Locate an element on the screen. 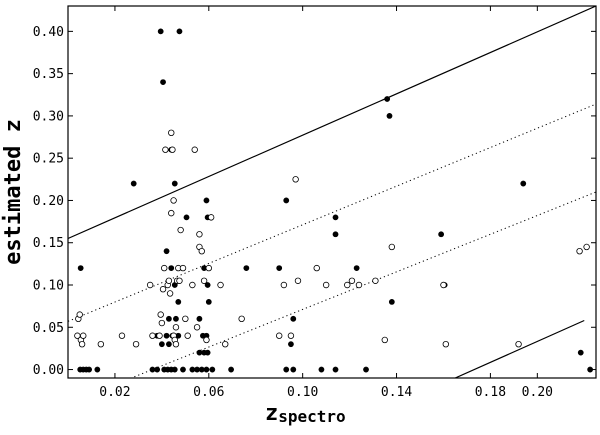  y-tick-label: 0.40 is located at coordinates (48, 32).